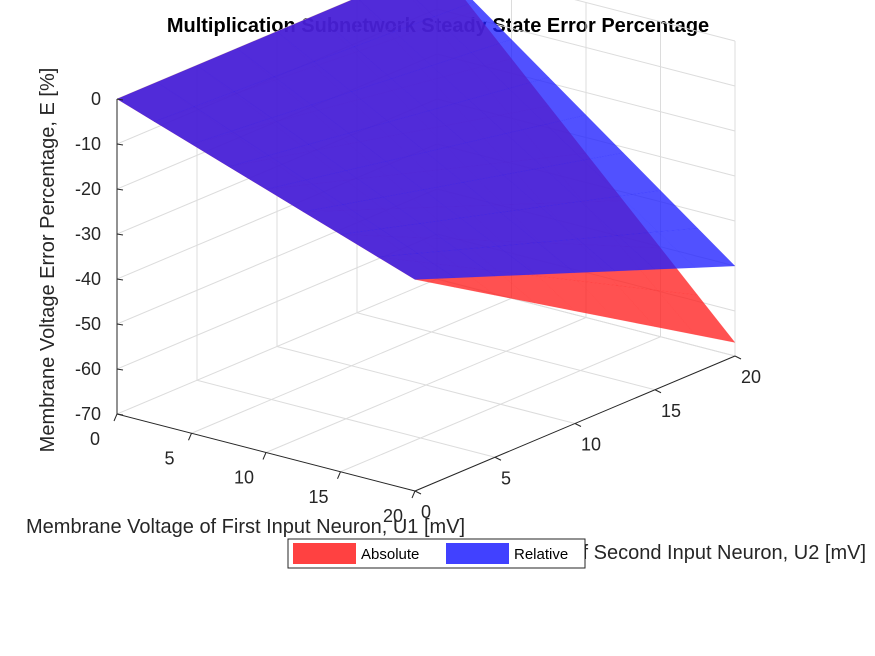 The width and height of the screenshot is (875, 656). I want to click on y-tick-label: 10, so click(591, 445).